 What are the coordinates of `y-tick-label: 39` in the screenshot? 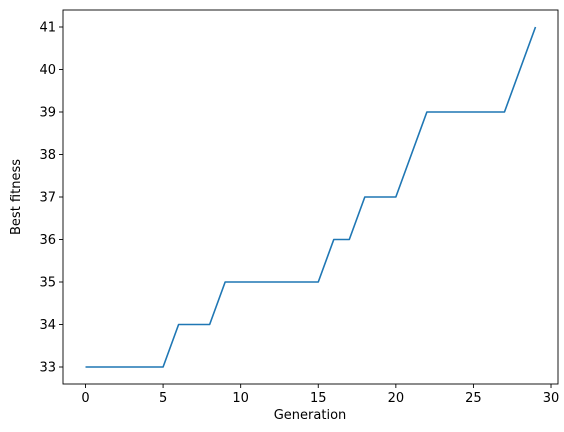 It's located at (47, 113).